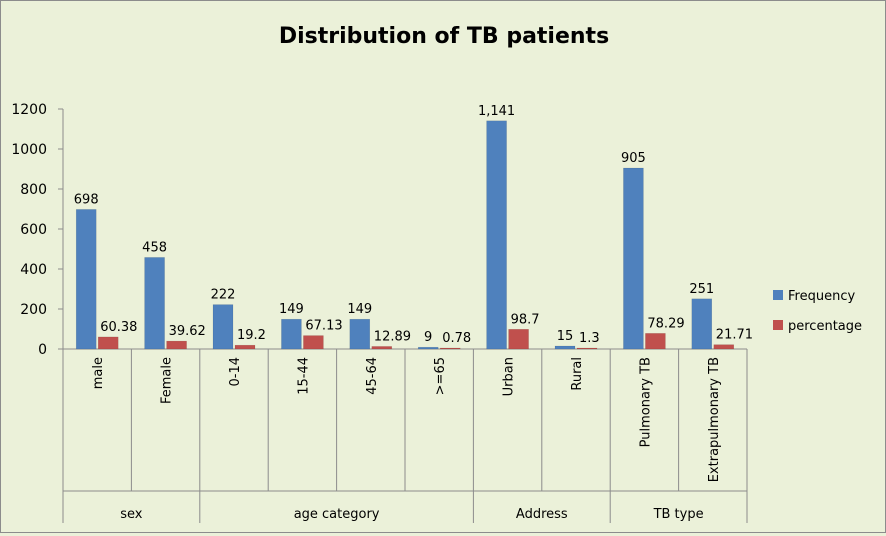 The image size is (886, 536). I want to click on category-label: >=65, so click(440, 376).